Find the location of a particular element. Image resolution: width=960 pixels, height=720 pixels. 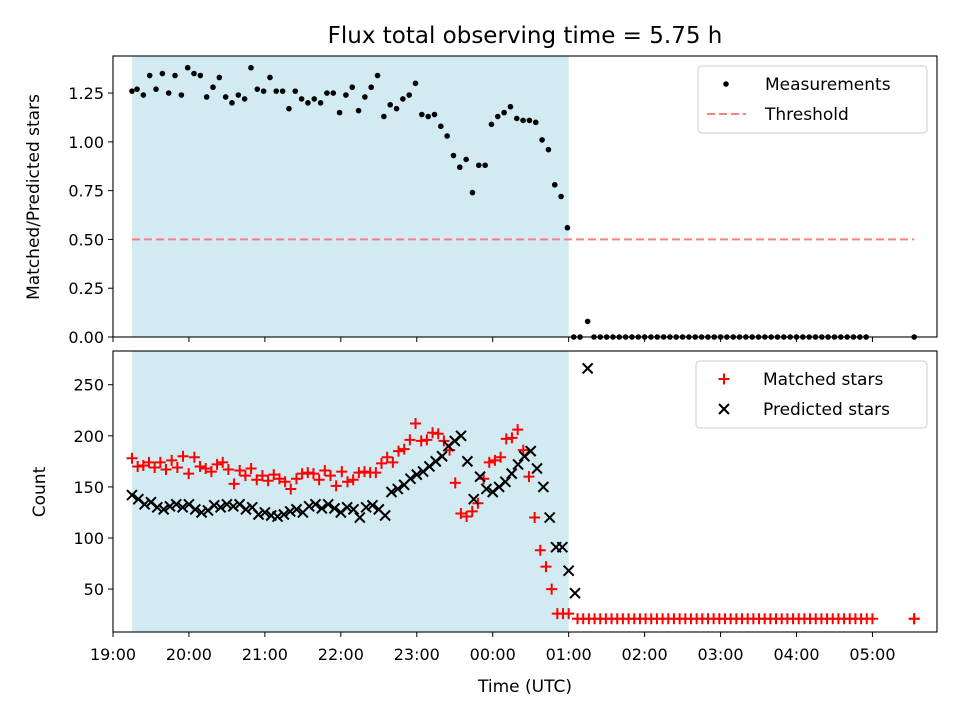

x-tick-label: 22:00 is located at coordinates (341, 654).